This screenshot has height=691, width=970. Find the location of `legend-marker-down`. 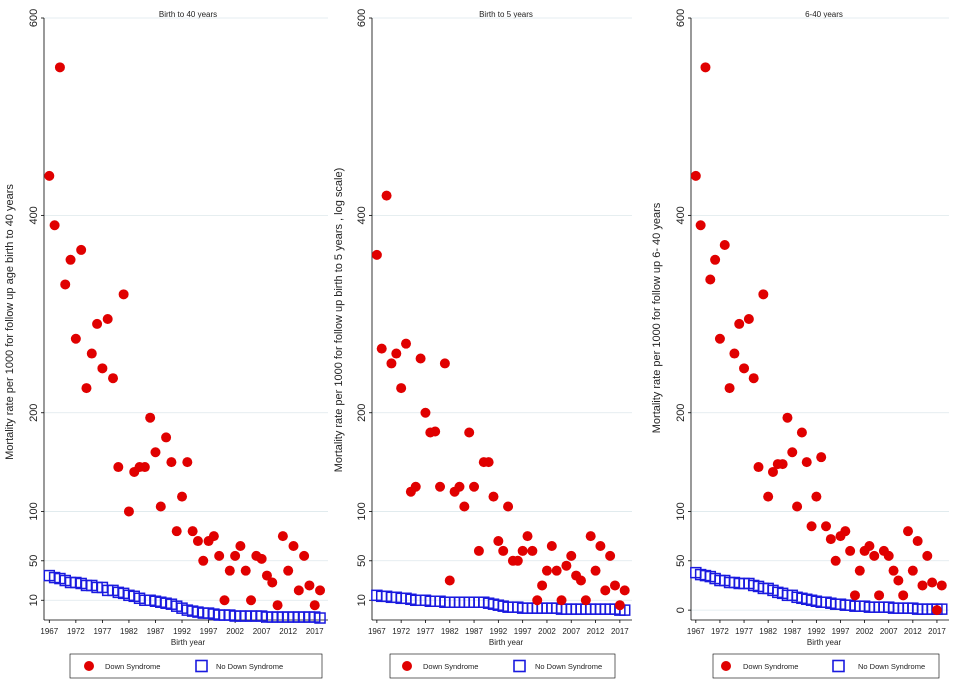

legend-marker-down is located at coordinates (407, 666).